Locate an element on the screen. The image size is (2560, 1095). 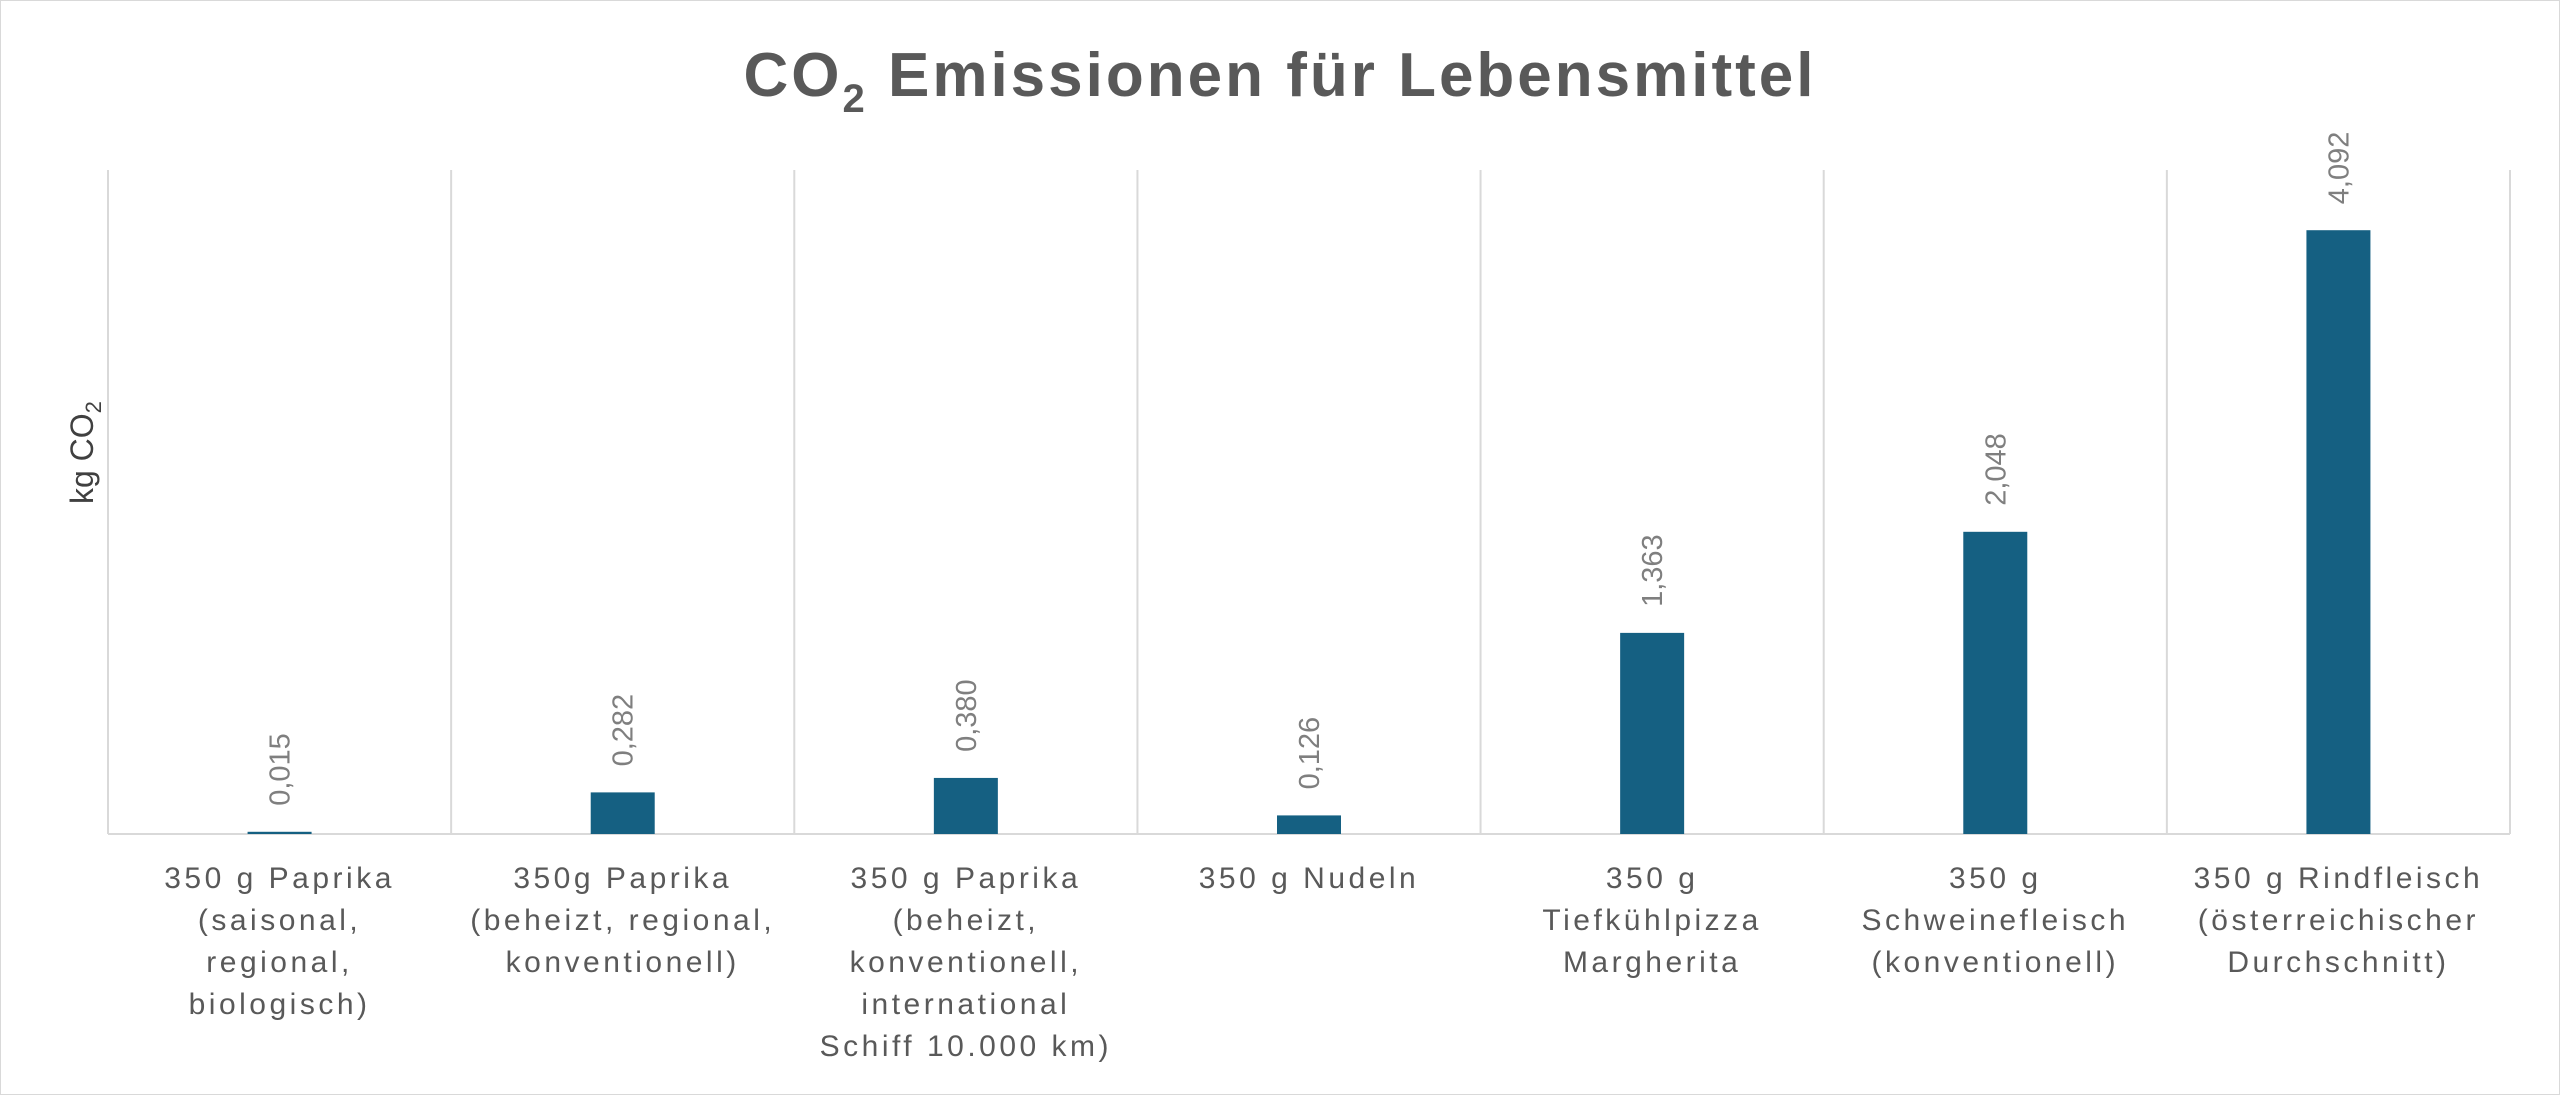
data-label: 4,092 is located at coordinates (2339, 168).